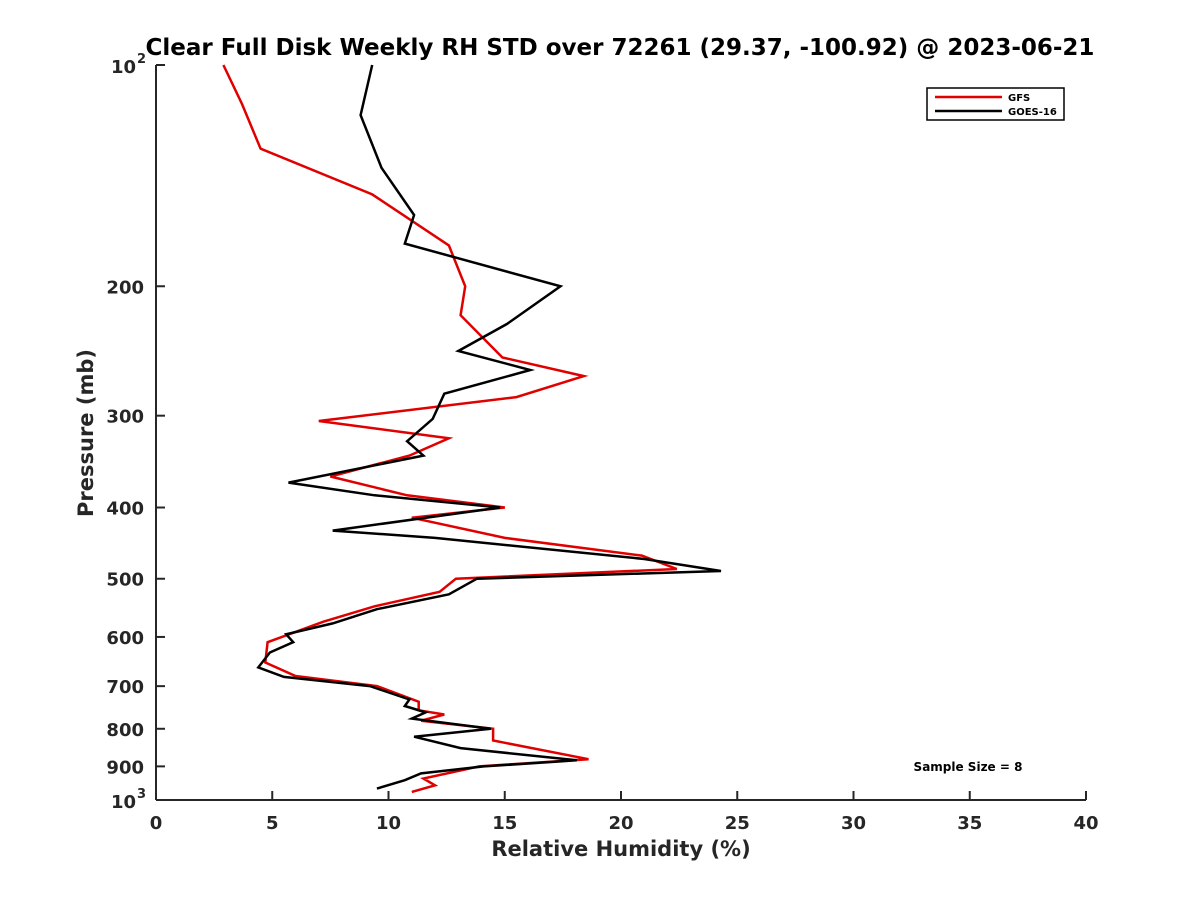 The image size is (1200, 900). What do you see at coordinates (968, 767) in the screenshot?
I see `sample-size-annotation: Sample Size = 8` at bounding box center [968, 767].